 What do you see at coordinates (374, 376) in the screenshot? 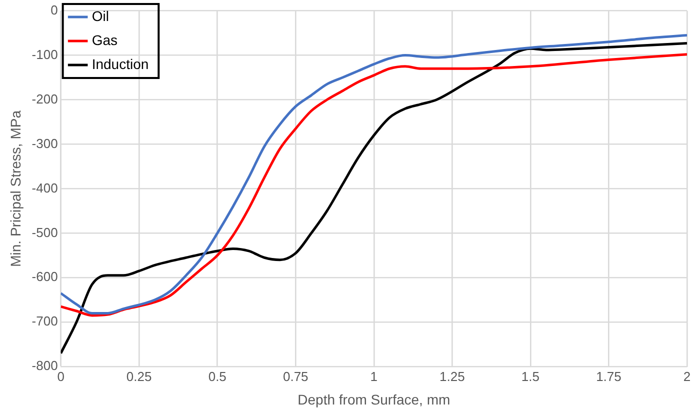
I see `x-tick-label: 1` at bounding box center [374, 376].